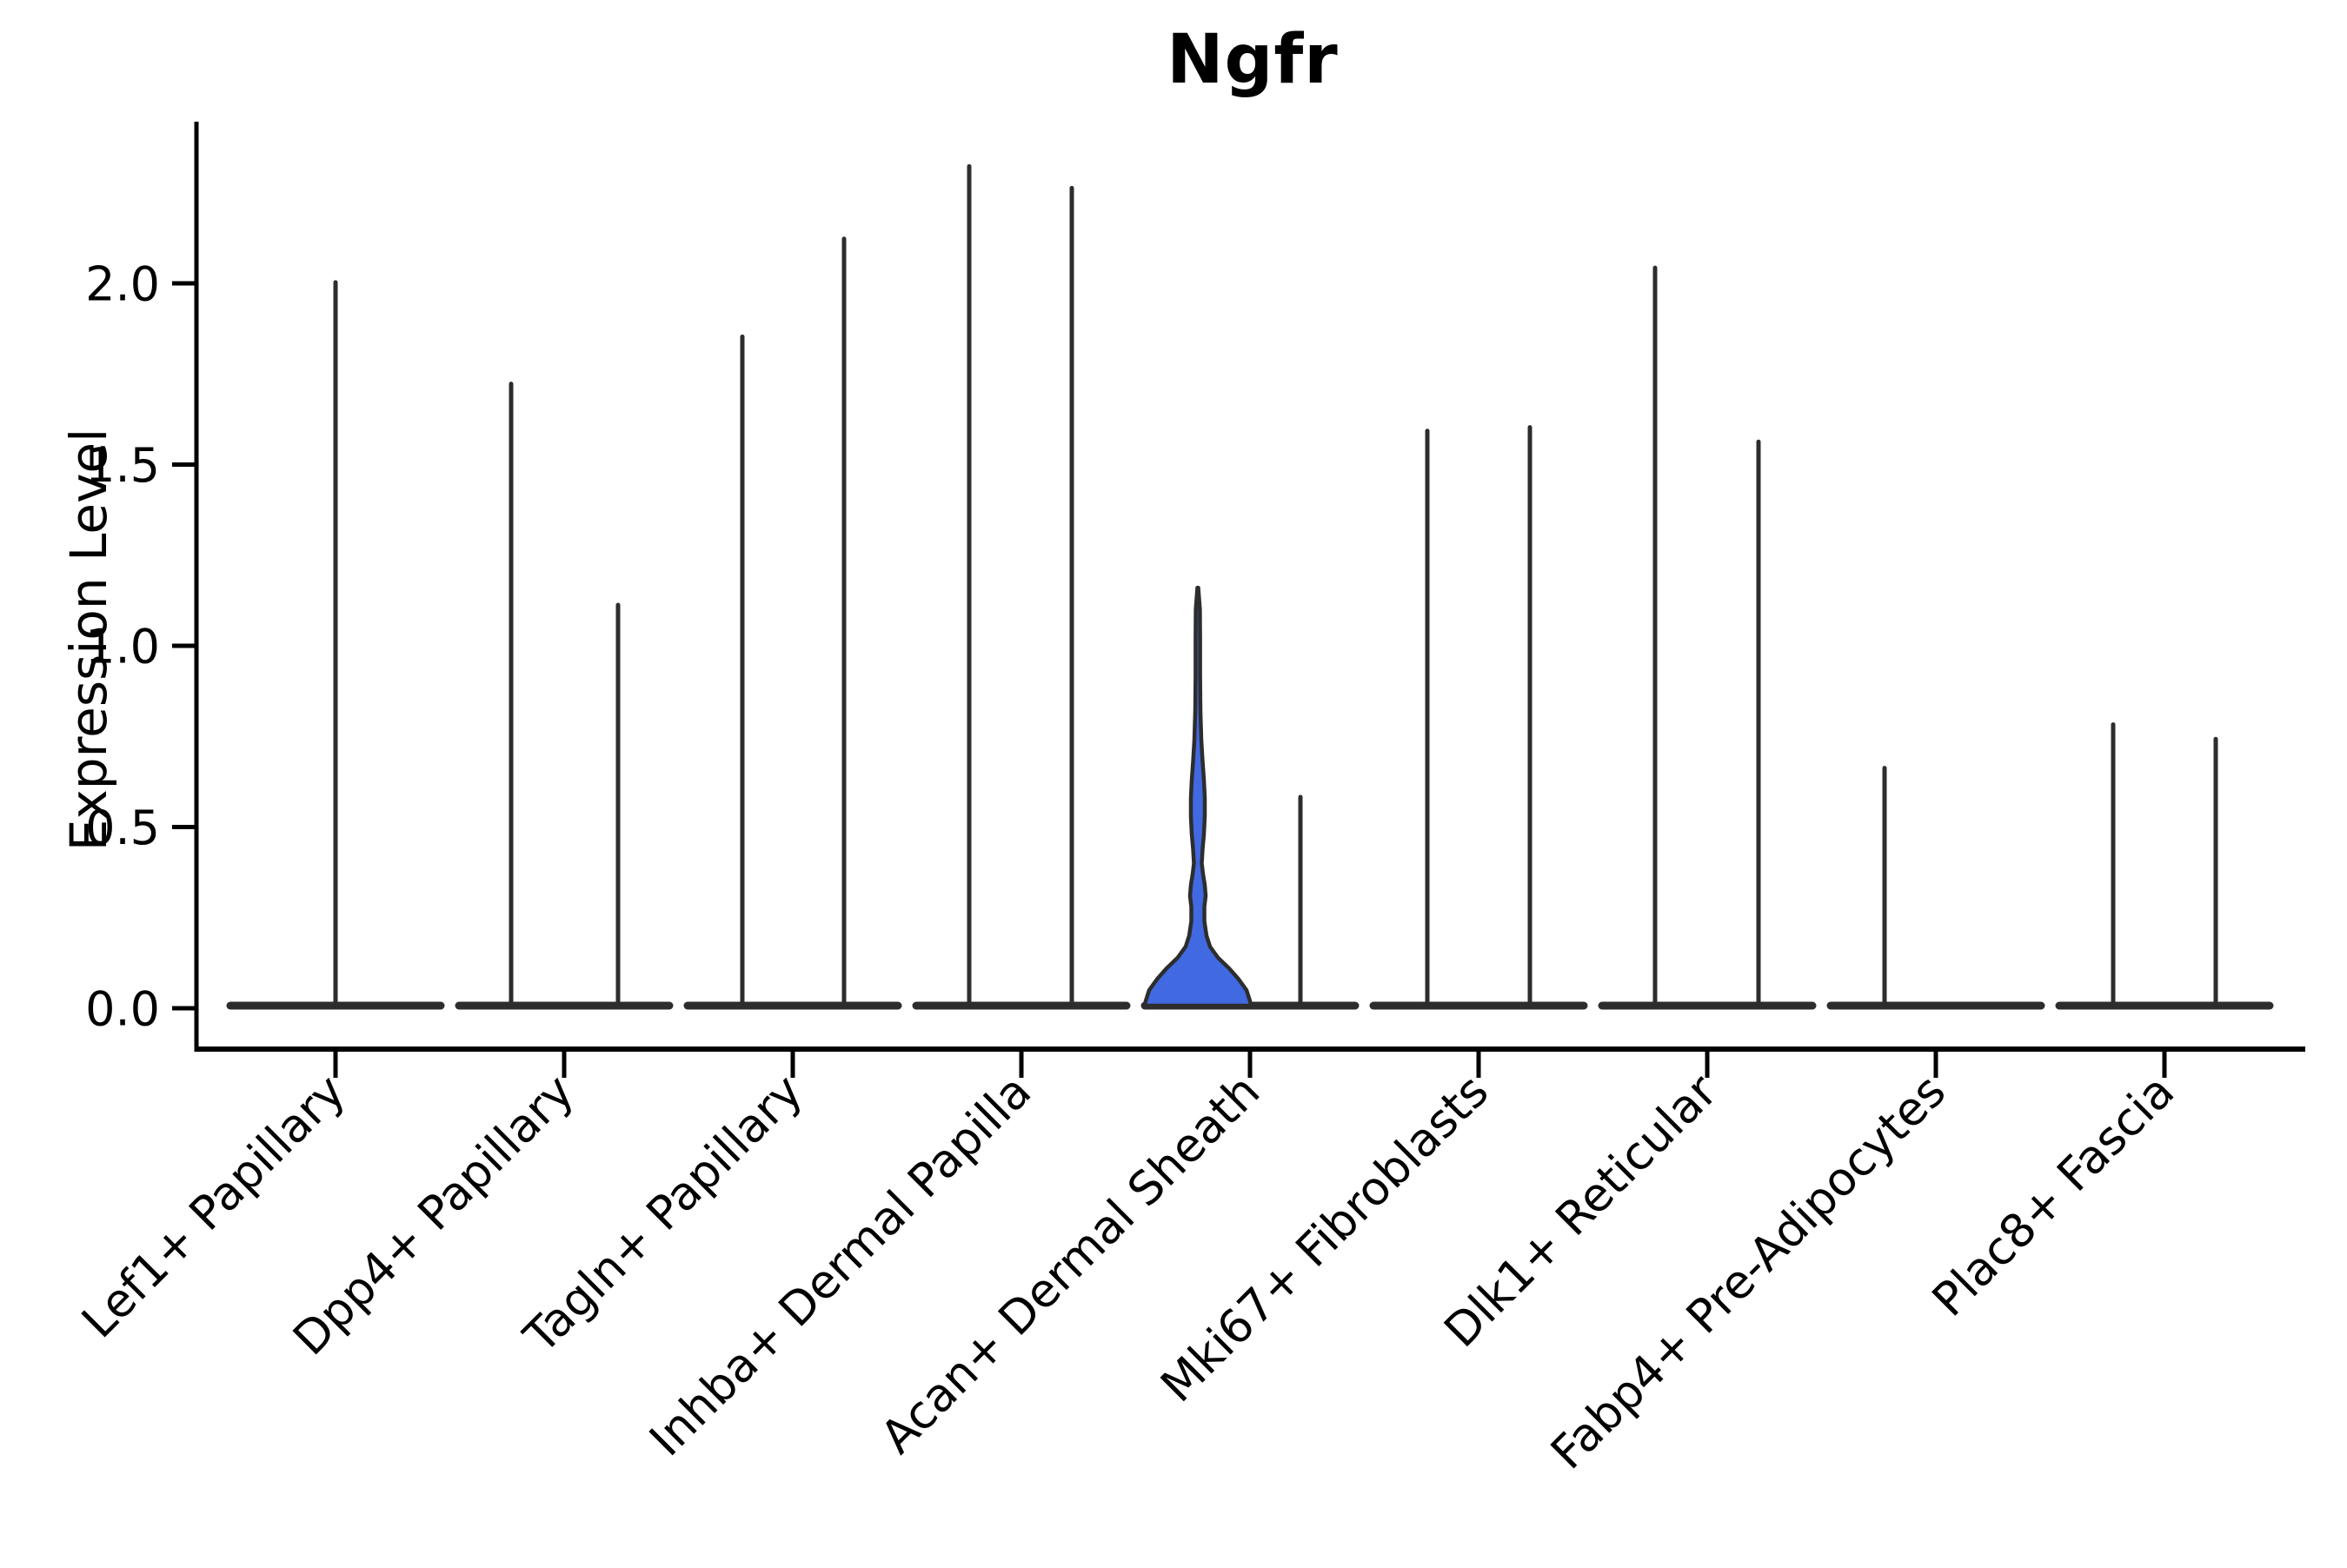  What do you see at coordinates (123, 828) in the screenshot?
I see `y-tick-label: 0.5` at bounding box center [123, 828].